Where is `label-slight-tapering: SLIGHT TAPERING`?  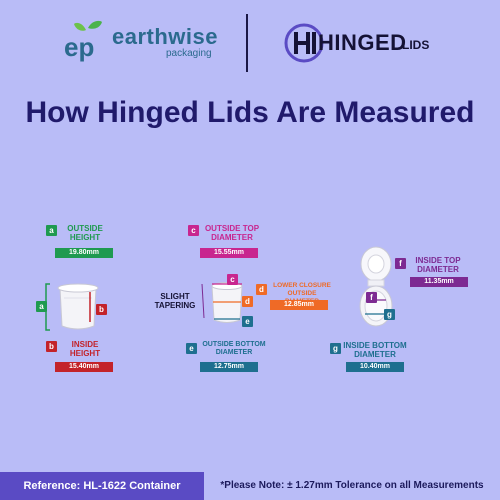 label-slight-tapering: SLIGHT TAPERING is located at coordinates (175, 301).